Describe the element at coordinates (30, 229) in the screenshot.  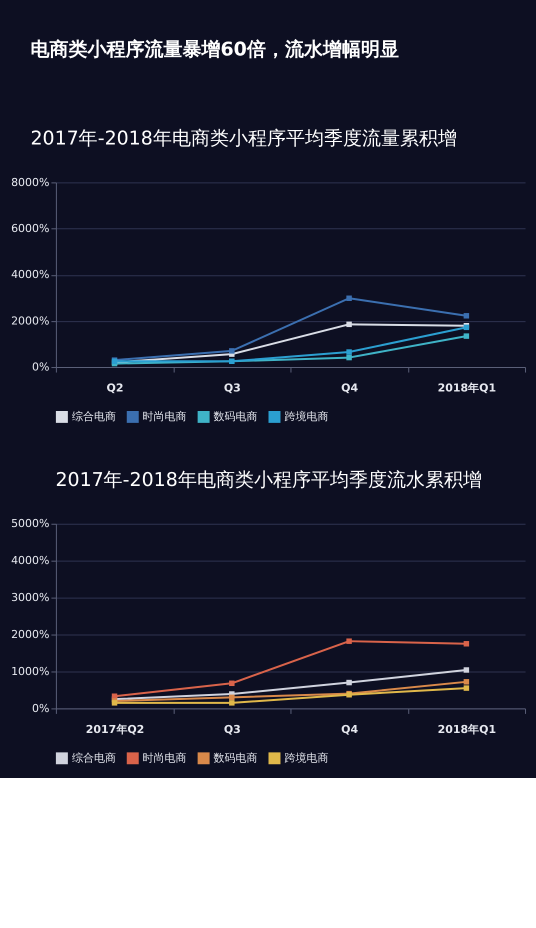
I see `y-tick-label: 6000%` at that location.